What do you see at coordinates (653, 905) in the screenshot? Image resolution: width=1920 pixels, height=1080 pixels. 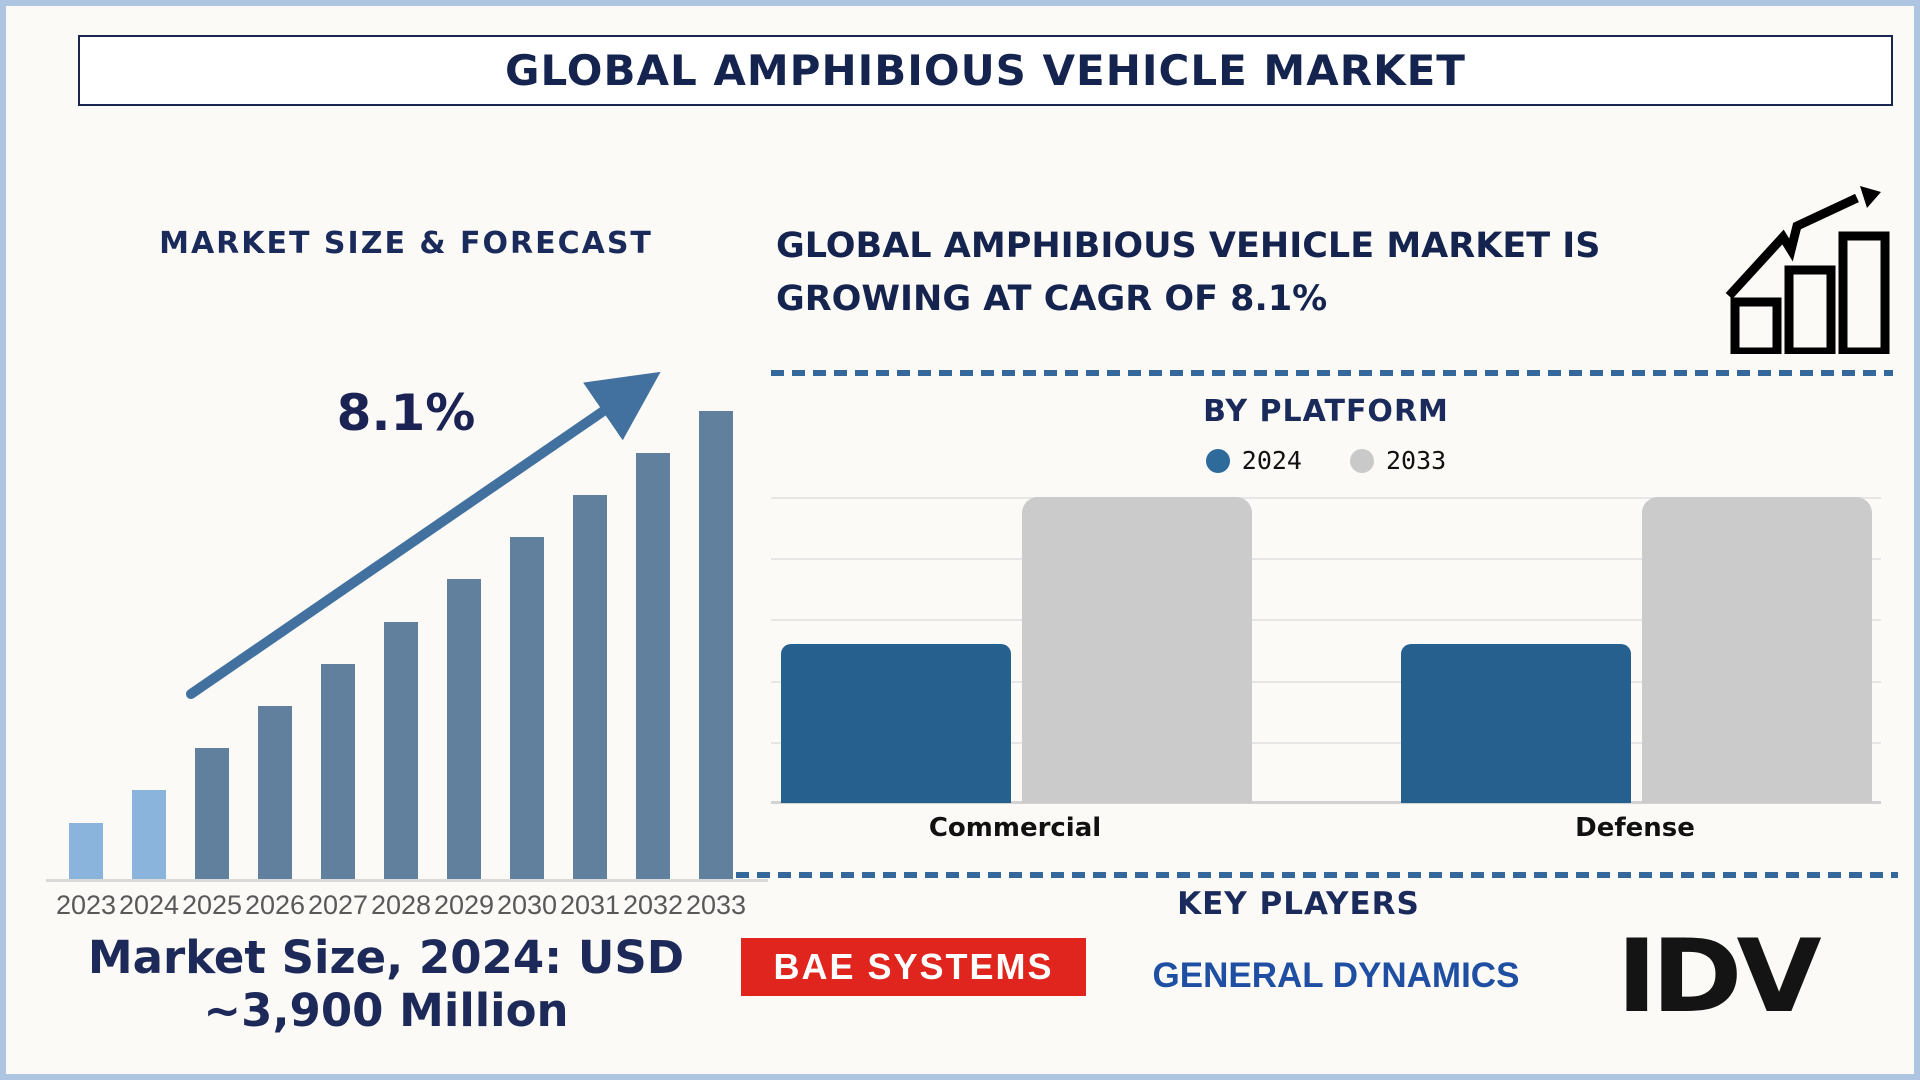 I see `forecast-year-label: 2032` at bounding box center [653, 905].